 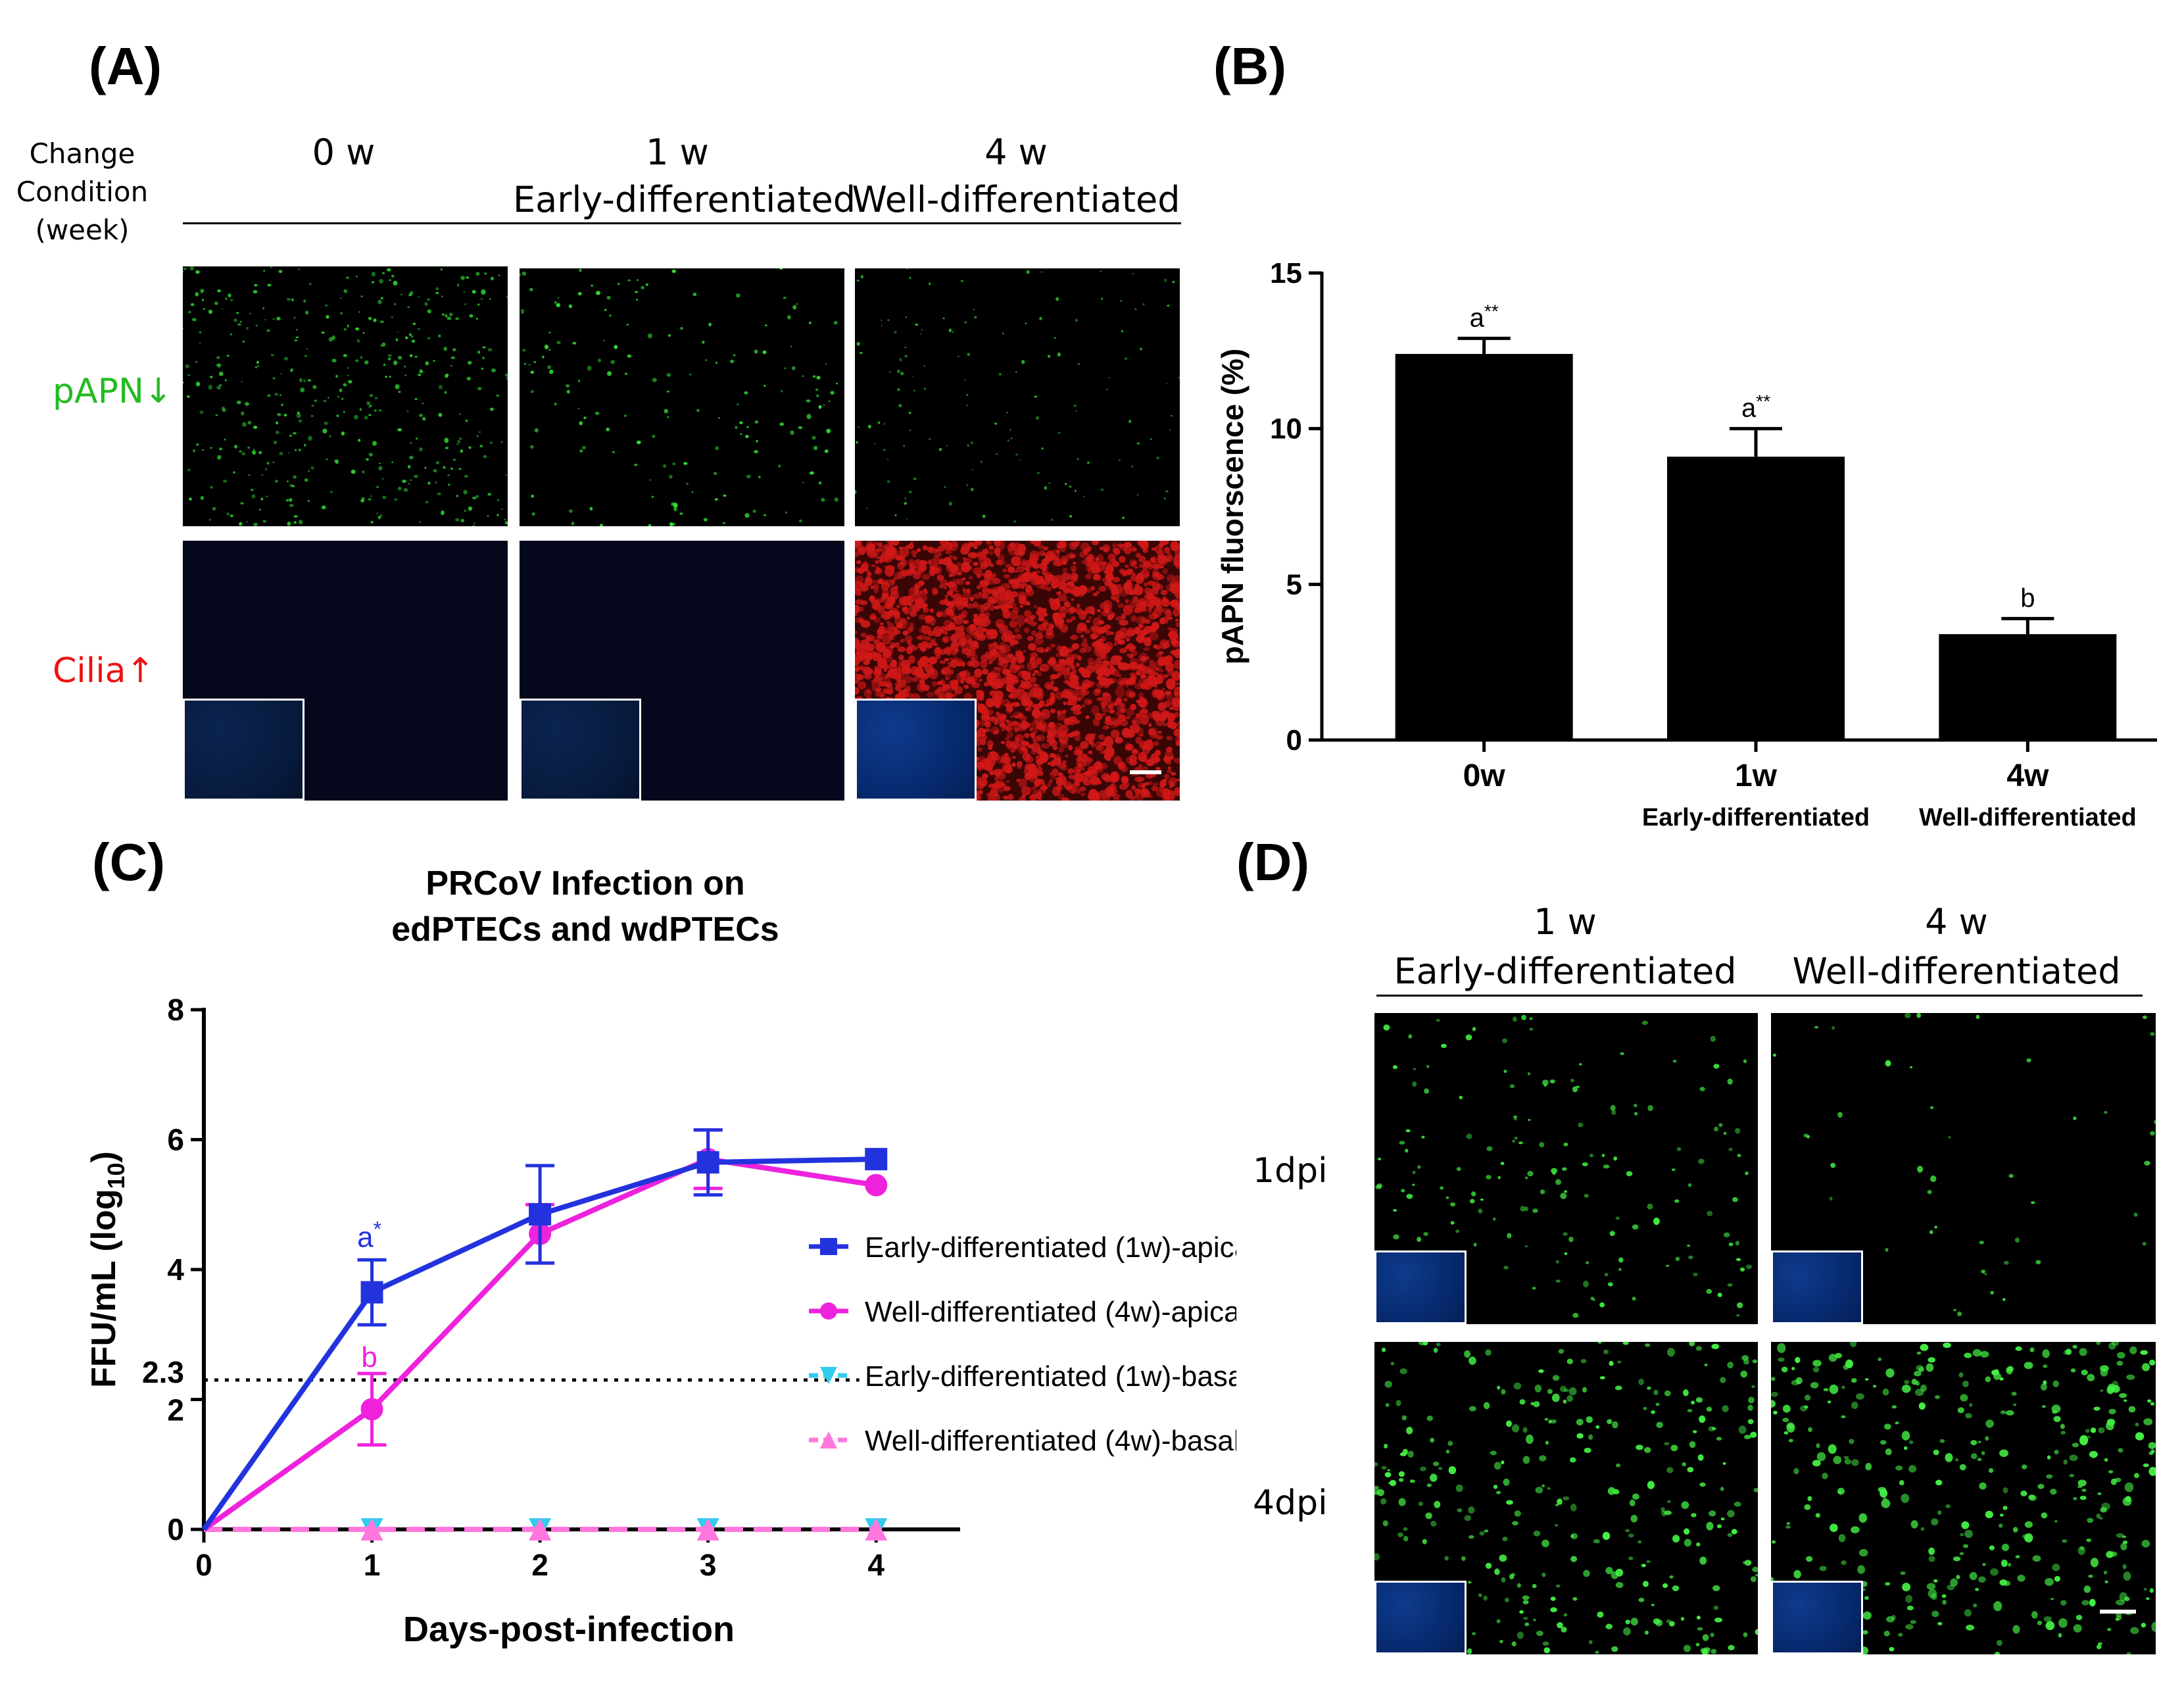 What do you see at coordinates (682, 397) in the screenshot?
I see `micrograph-papn-1w` at bounding box center [682, 397].